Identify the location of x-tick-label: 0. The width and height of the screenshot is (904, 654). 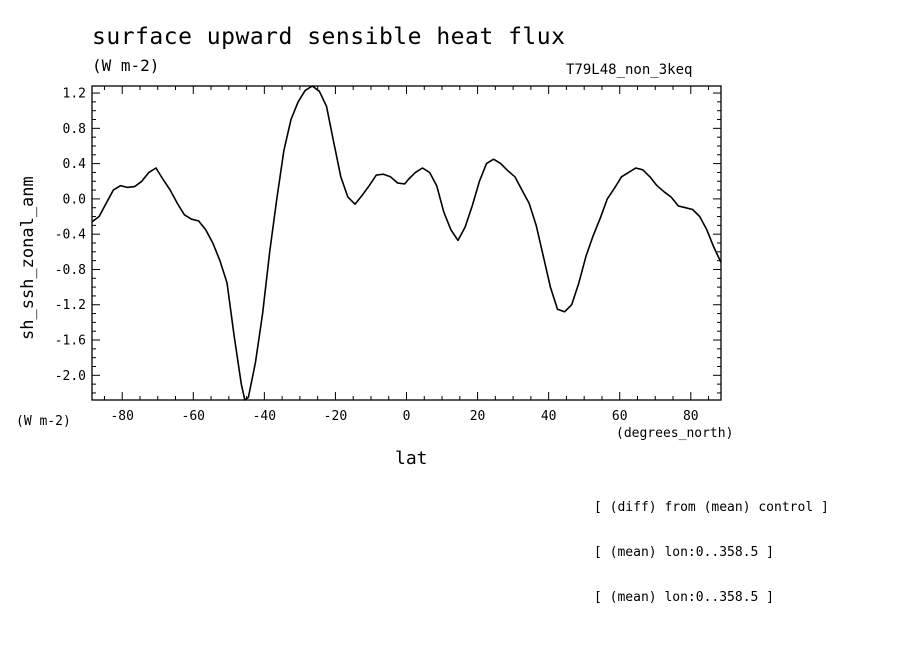
(407, 416).